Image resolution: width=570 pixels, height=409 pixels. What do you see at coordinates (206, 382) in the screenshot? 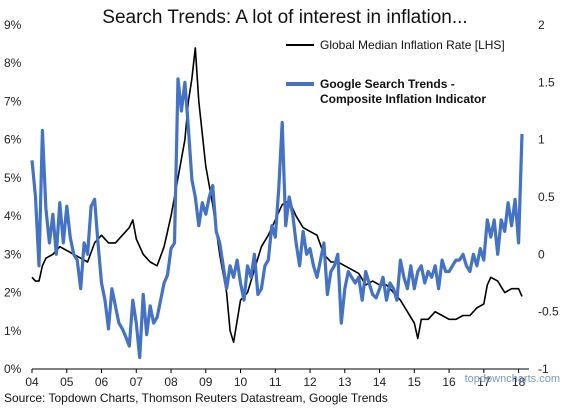
I see `x-tick-label: 09` at bounding box center [206, 382].